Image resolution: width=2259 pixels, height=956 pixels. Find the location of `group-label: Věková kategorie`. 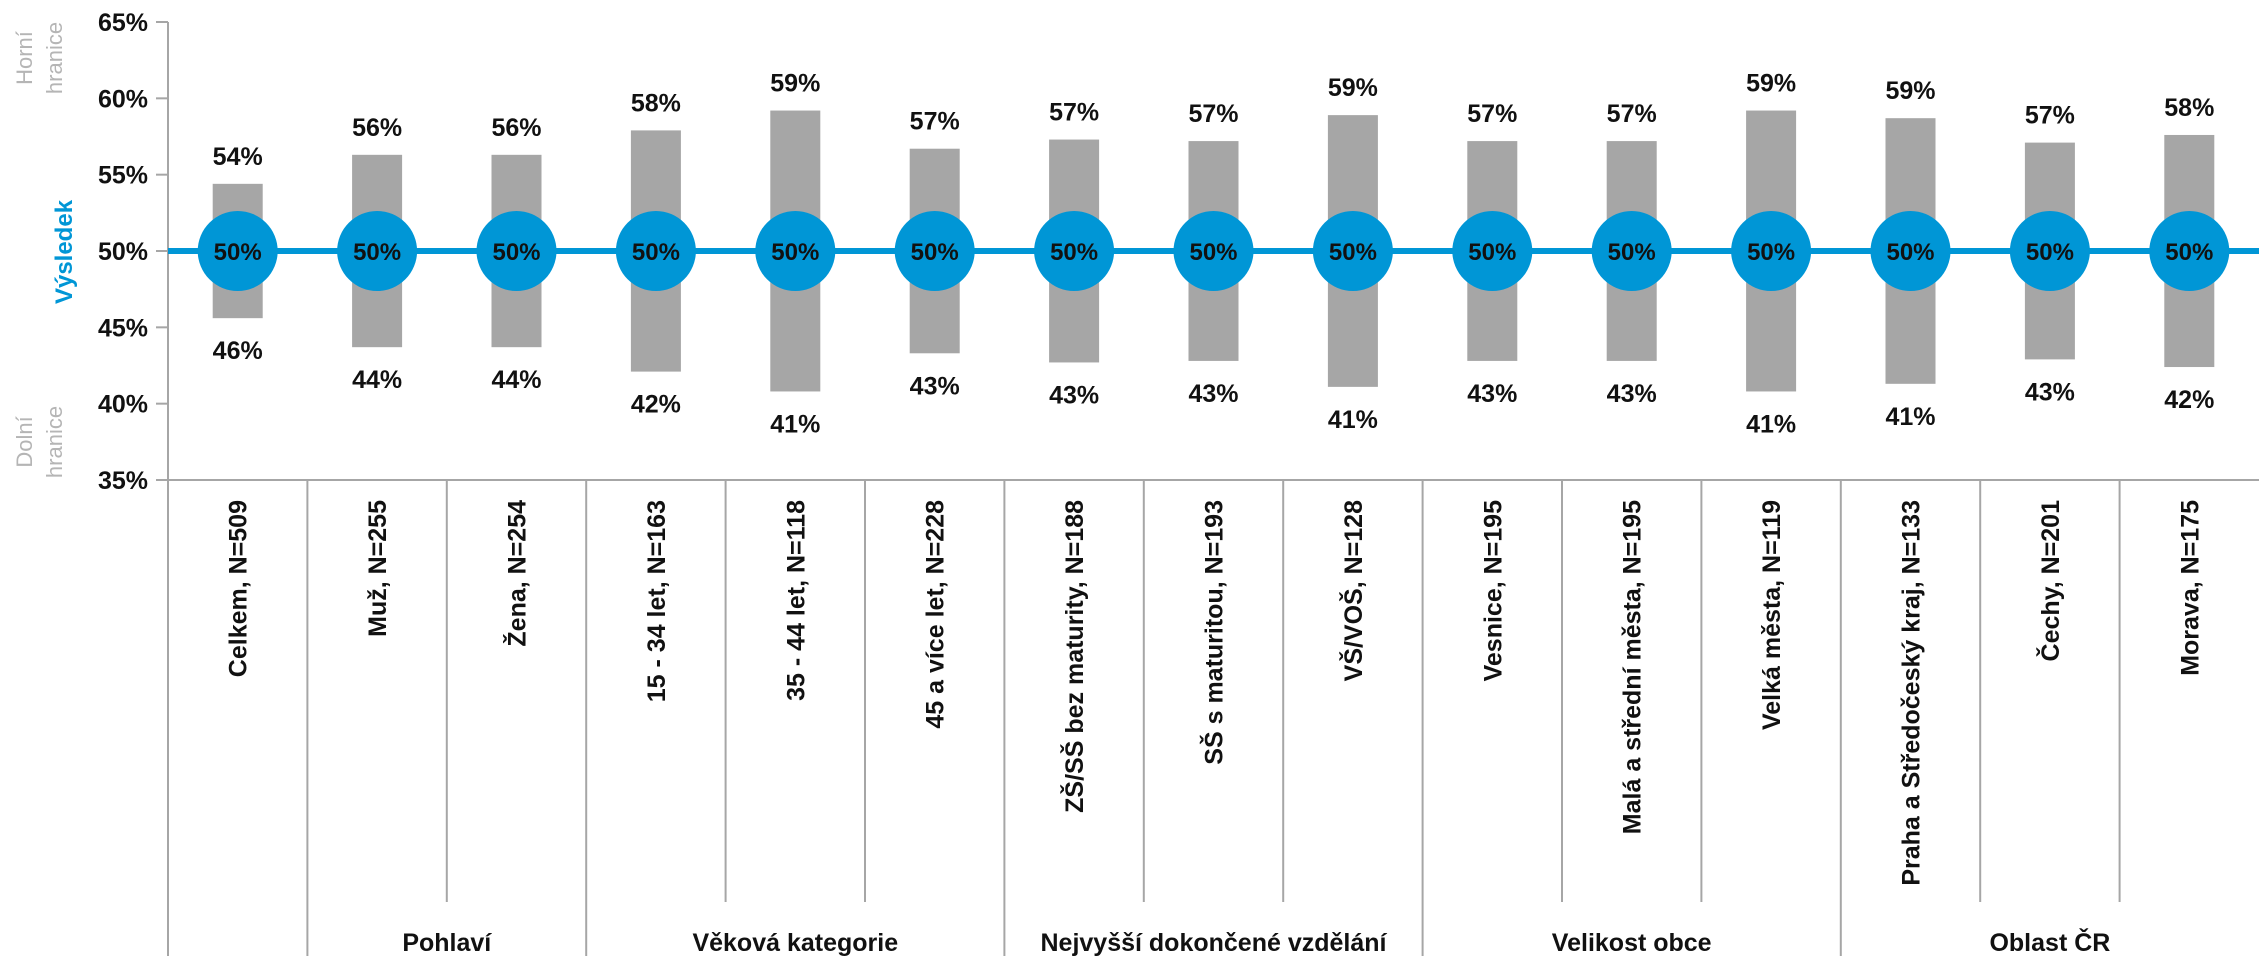

group-label: Věková kategorie is located at coordinates (795, 942).